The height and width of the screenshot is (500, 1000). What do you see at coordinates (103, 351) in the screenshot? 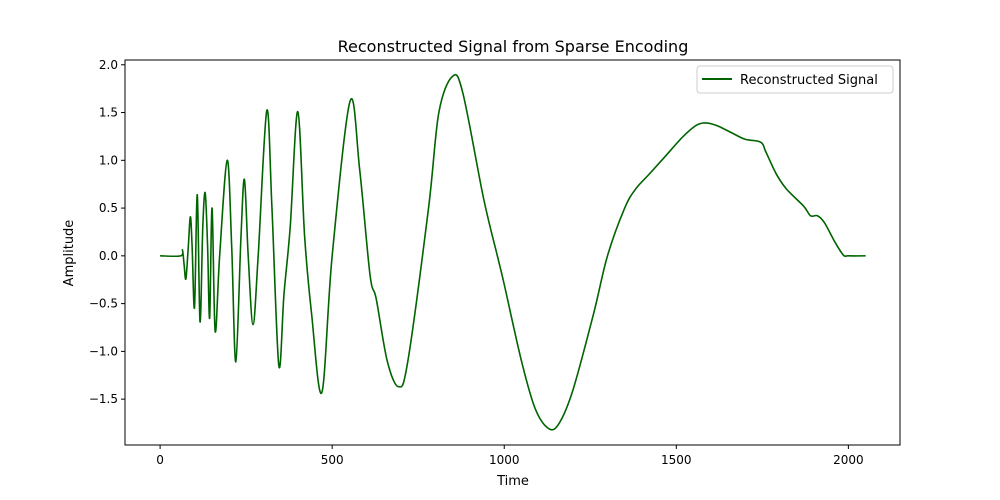
I see `y-tick-label: −1.0` at bounding box center [103, 351].